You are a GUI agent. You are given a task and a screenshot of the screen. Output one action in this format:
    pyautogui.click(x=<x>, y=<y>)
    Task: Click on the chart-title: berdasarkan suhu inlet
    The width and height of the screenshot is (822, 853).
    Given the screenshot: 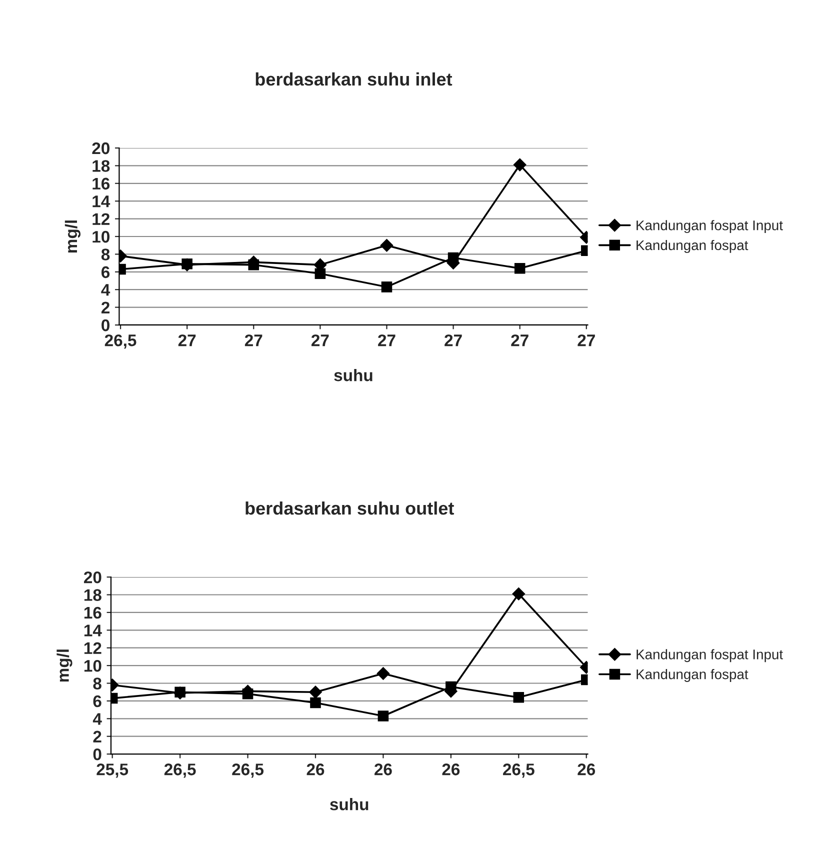 What is the action you would take?
    pyautogui.click(x=354, y=79)
    